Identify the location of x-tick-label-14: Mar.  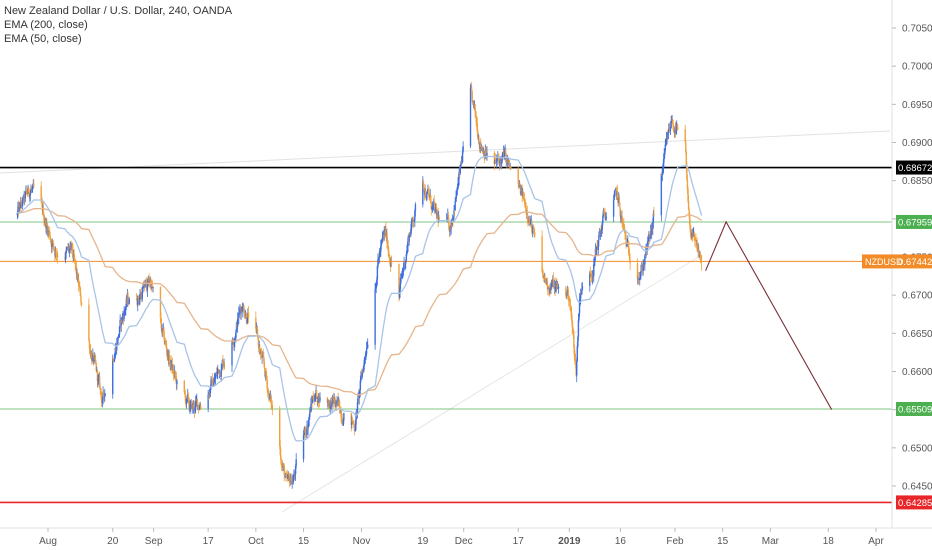
(771, 541).